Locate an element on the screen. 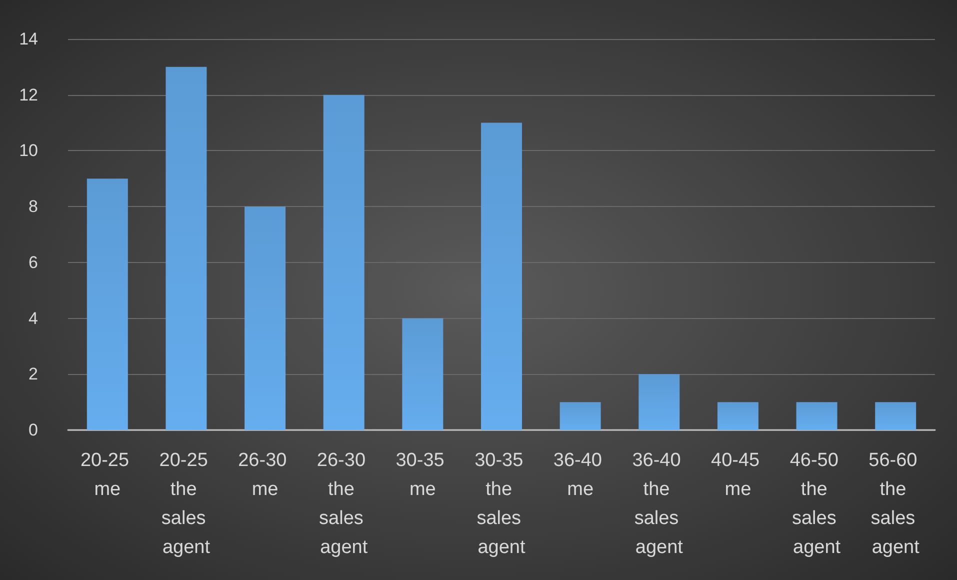 The image size is (957, 580). x-tick-label: 20-25 the sales agent is located at coordinates (186, 504).